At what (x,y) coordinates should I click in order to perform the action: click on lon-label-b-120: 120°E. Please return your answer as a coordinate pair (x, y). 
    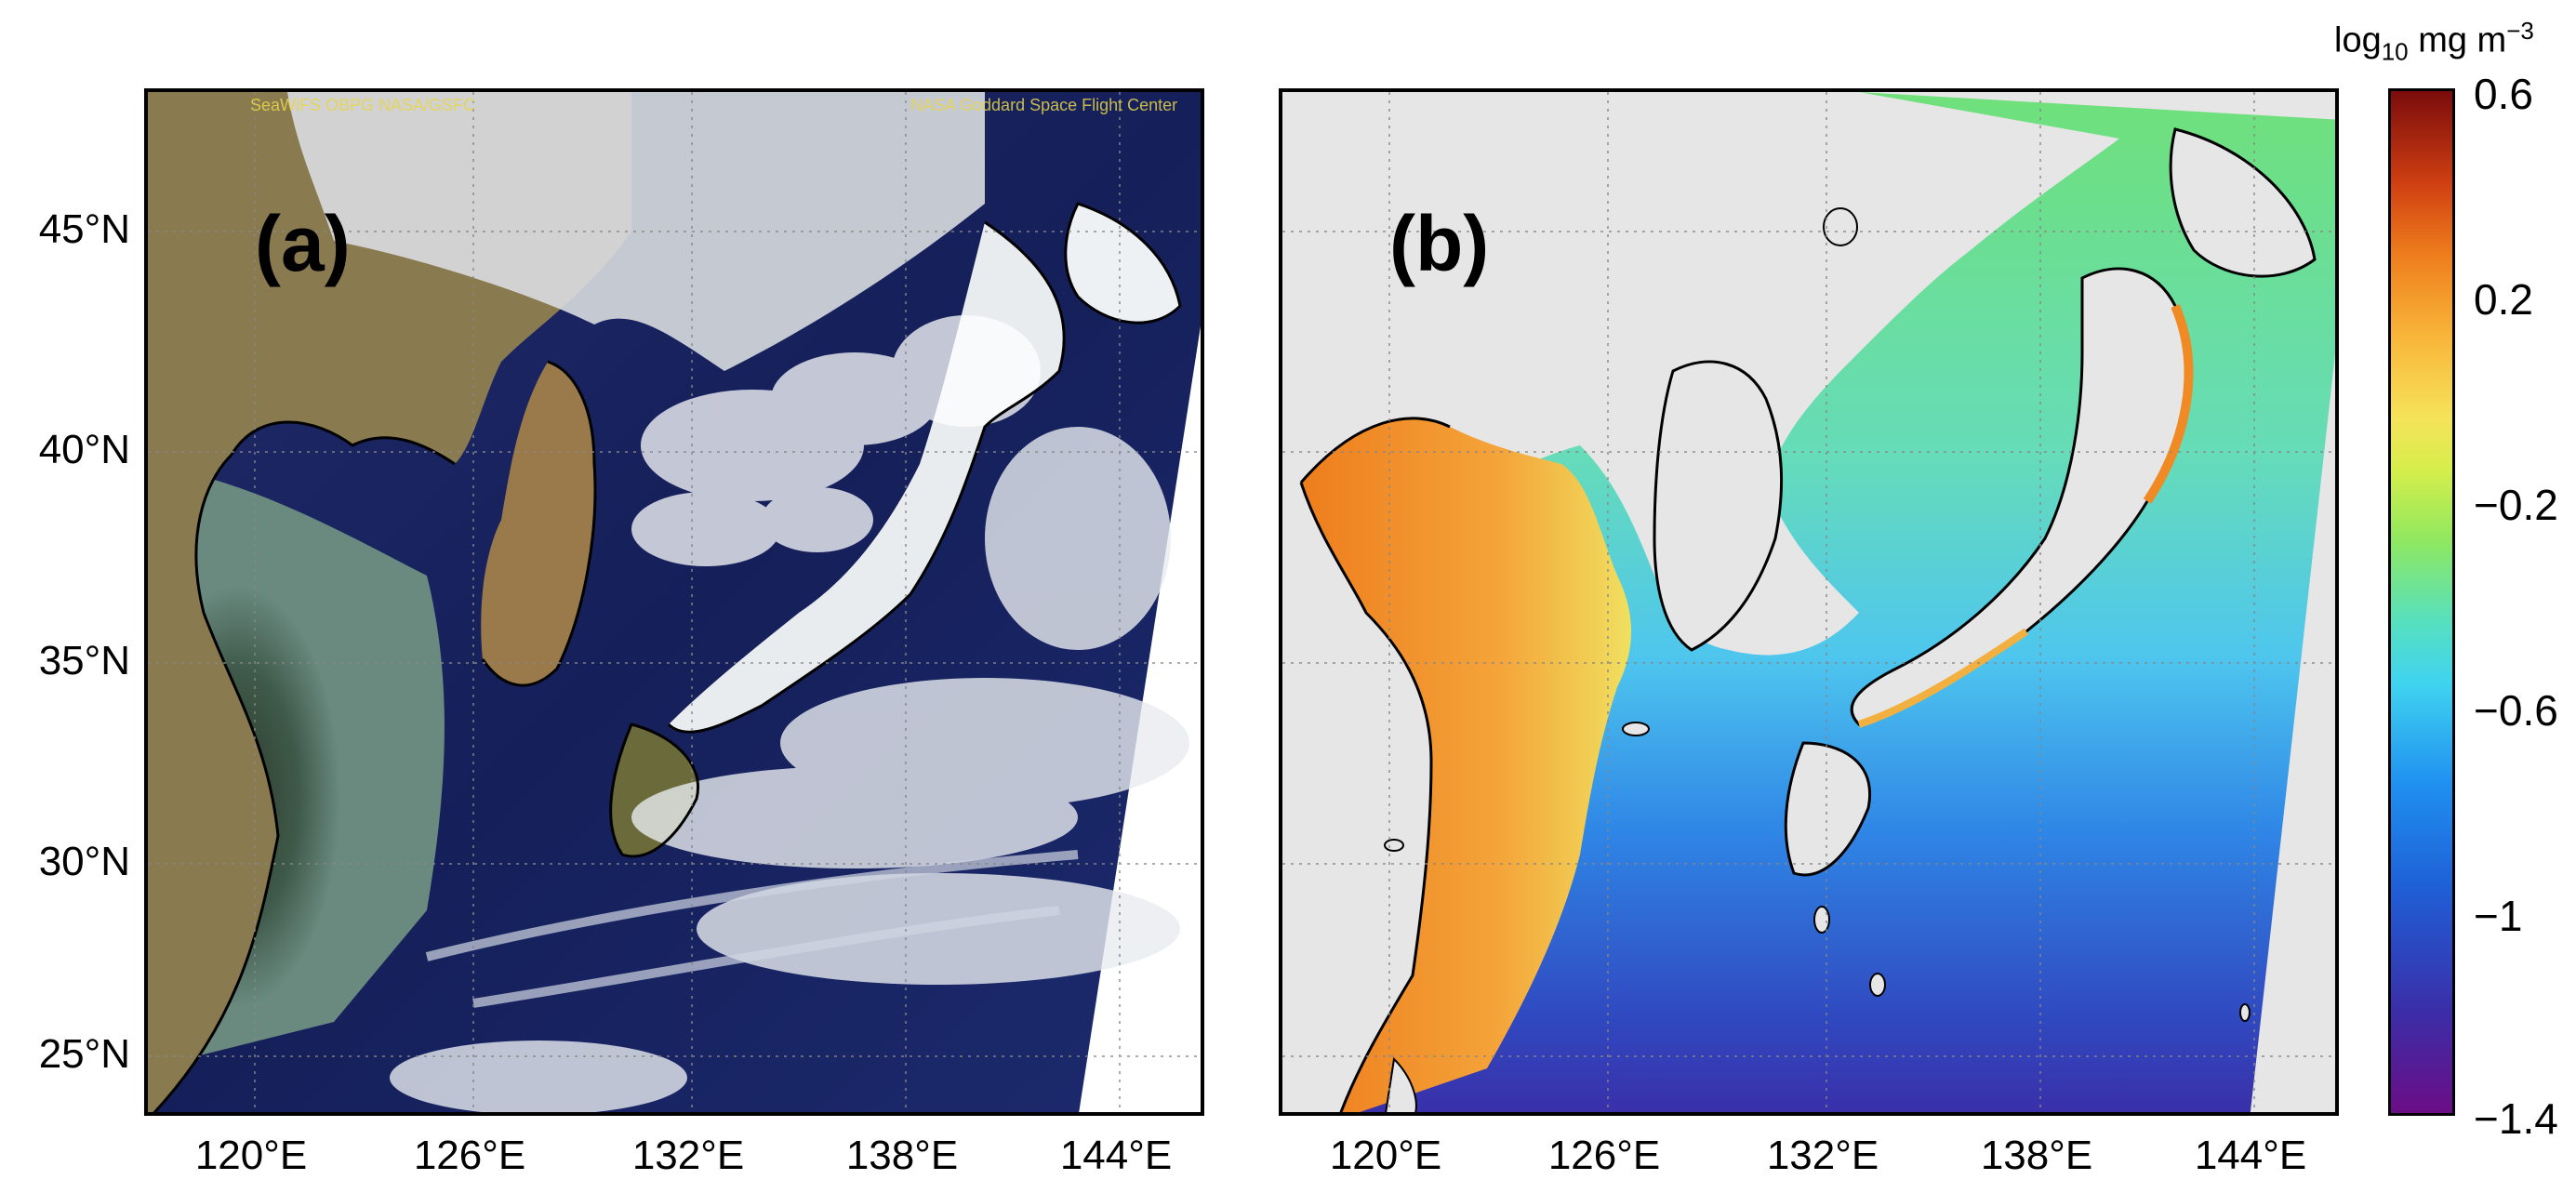
    Looking at the image, I should click on (1385, 1155).